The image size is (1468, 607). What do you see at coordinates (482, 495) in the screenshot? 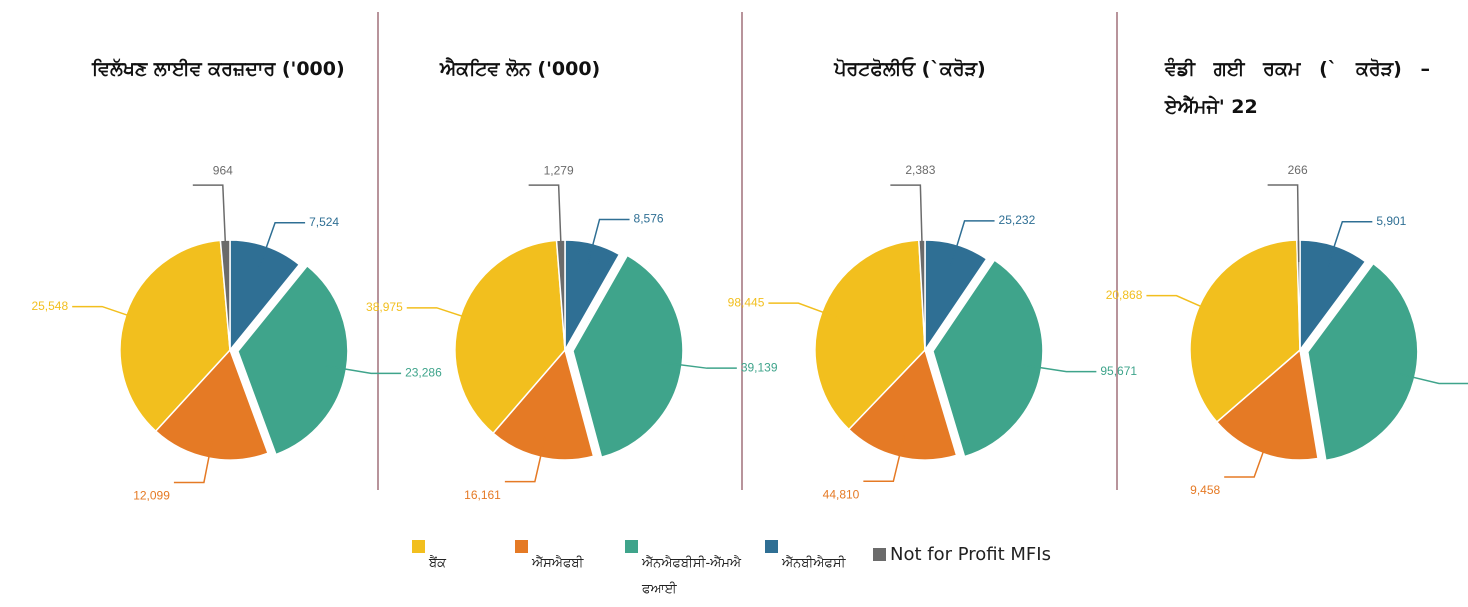
I see `data-label: 16,161` at bounding box center [482, 495].